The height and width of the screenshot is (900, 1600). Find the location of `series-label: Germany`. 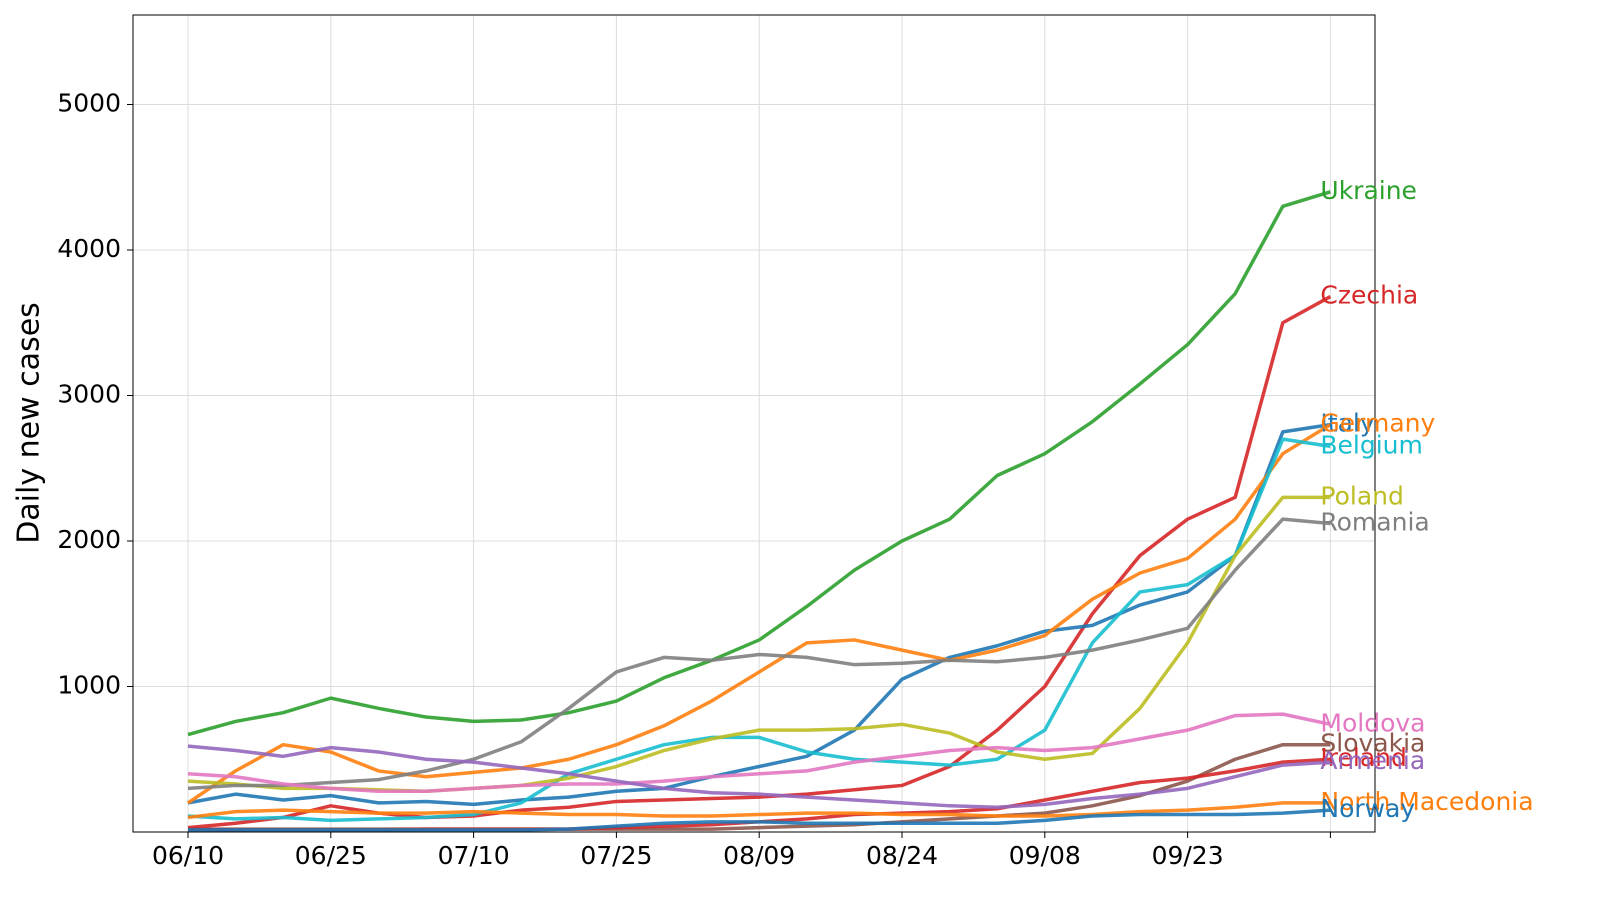

series-label: Germany is located at coordinates (1377, 423).